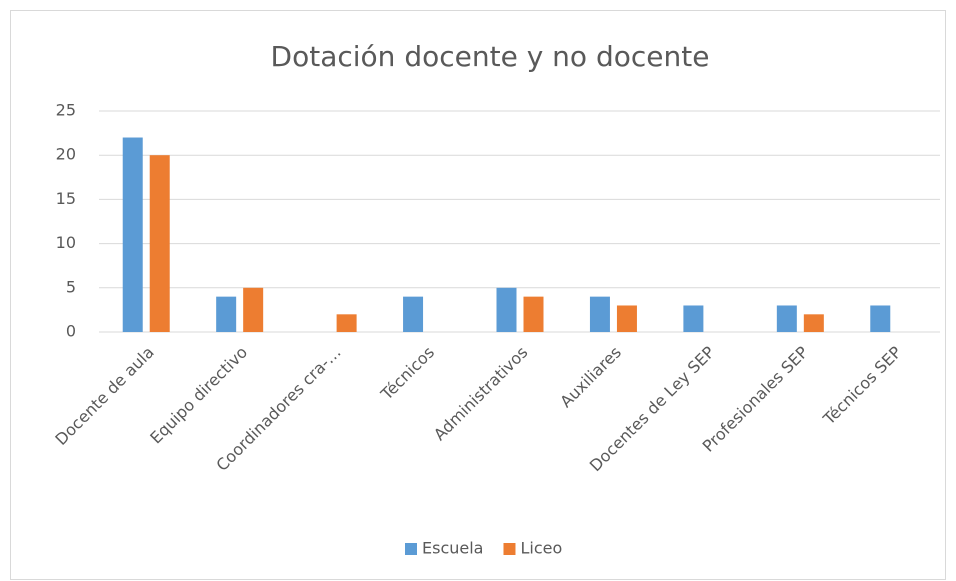 The image size is (956, 581). What do you see at coordinates (66, 110) in the screenshot?
I see `y-tick-label: 25` at bounding box center [66, 110].